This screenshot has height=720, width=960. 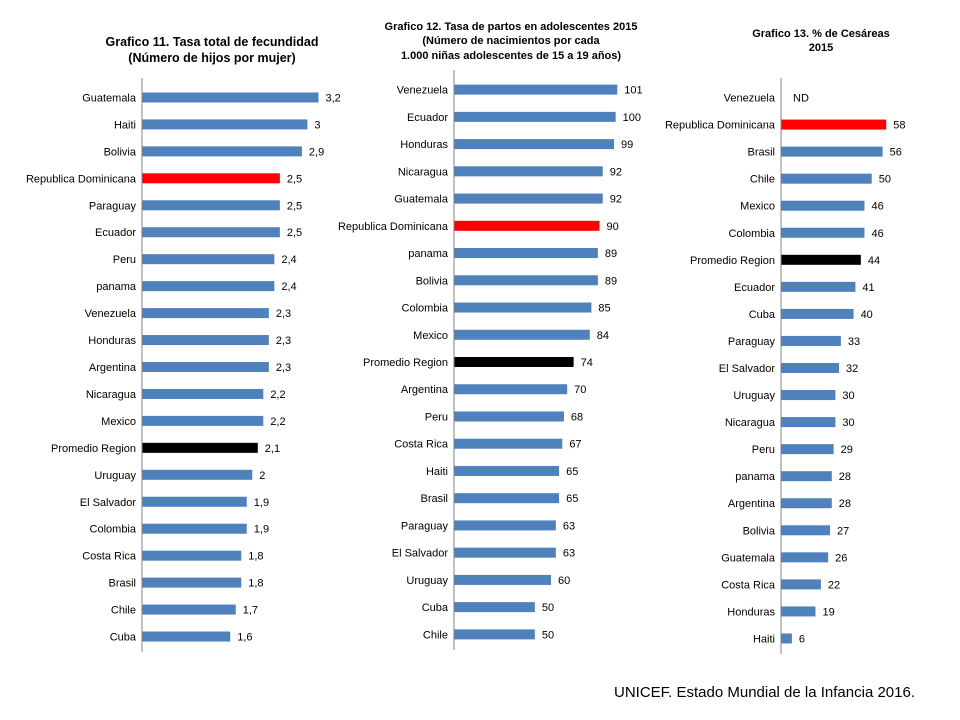 I want to click on category-label: Colombia, so click(x=113, y=530).